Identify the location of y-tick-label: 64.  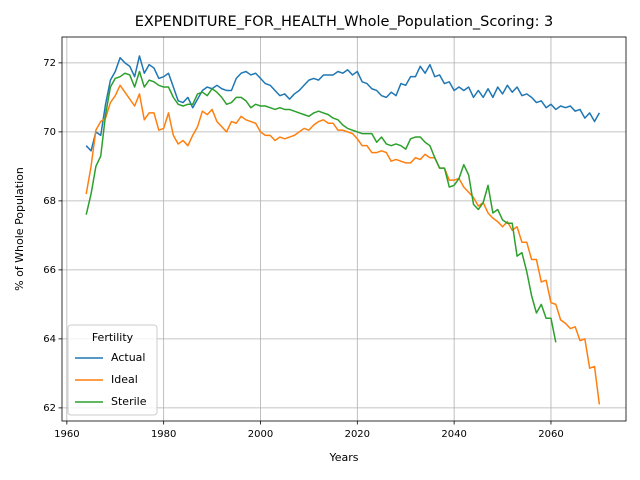
(49, 339).